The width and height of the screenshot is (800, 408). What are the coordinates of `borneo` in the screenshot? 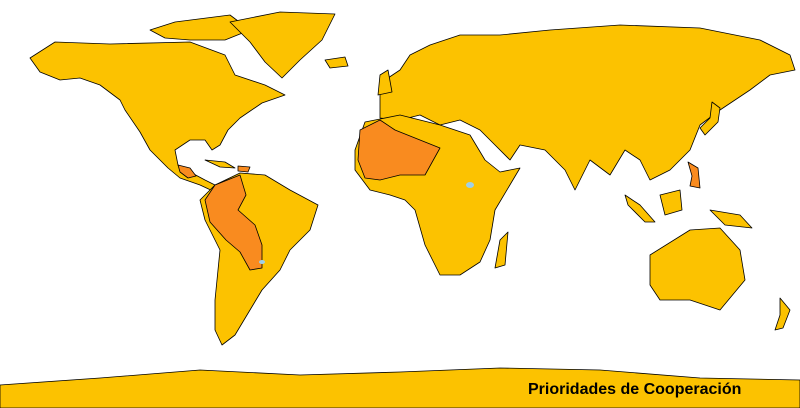 It's located at (671, 202).